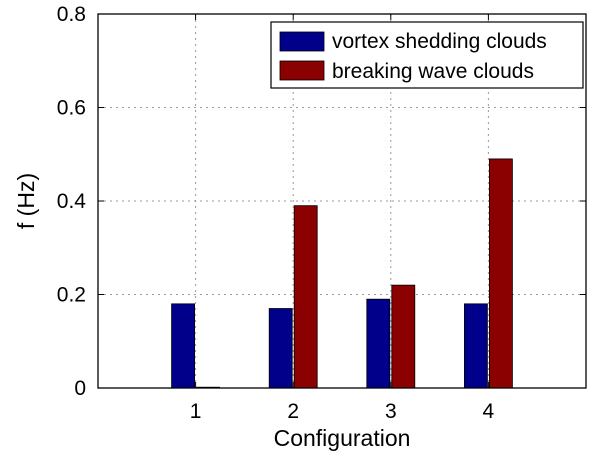 This screenshot has width=591, height=460. I want to click on legend-label-vortex-shedding: vortex shedding clouds, so click(439, 41).